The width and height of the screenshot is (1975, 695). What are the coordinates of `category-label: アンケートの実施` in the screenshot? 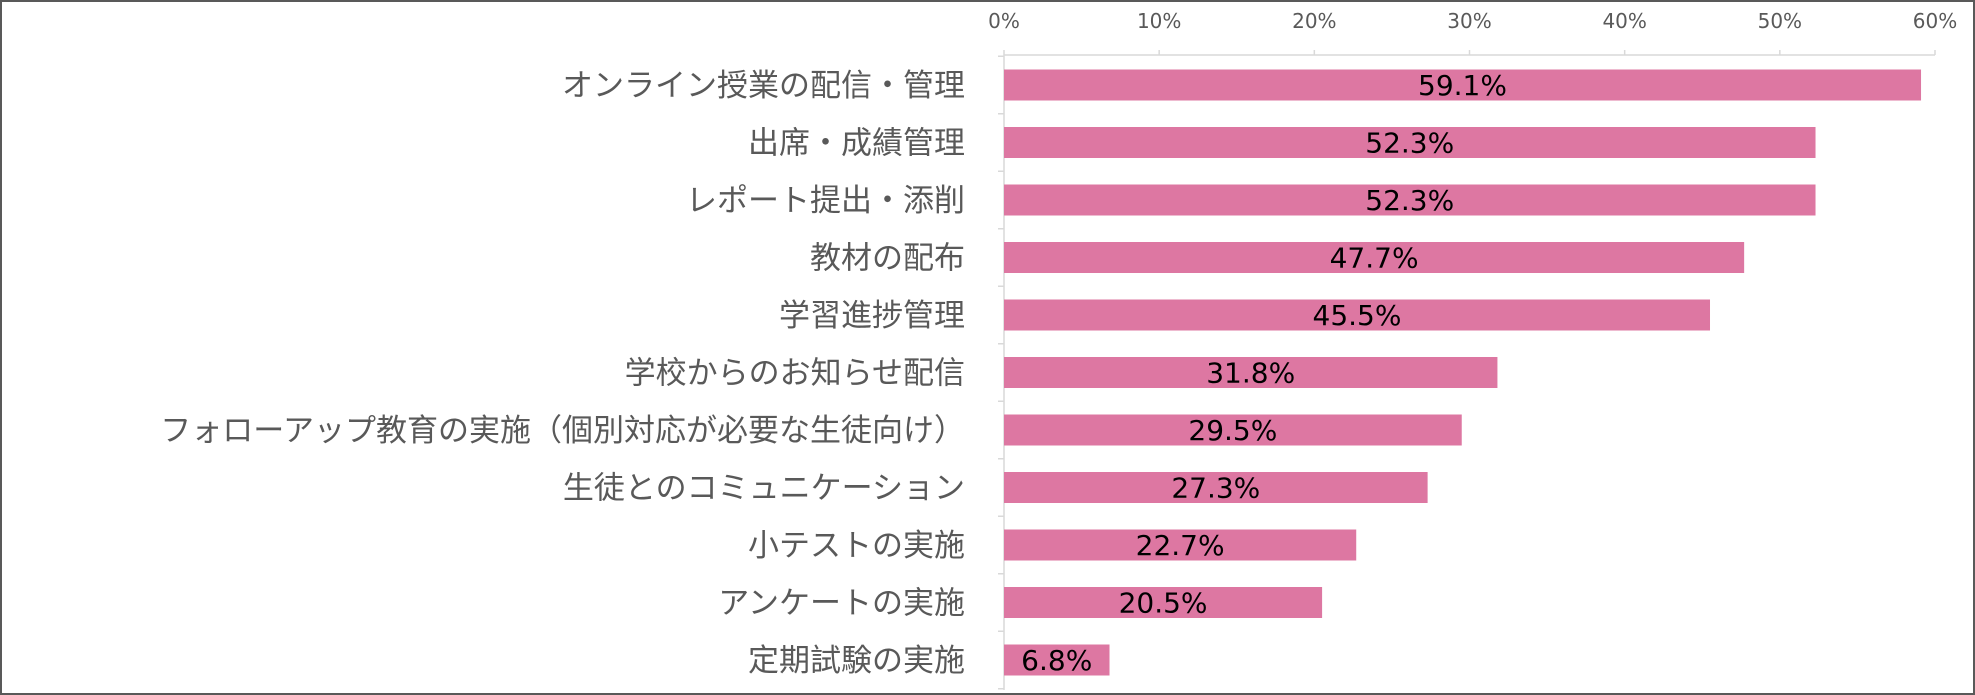 It's located at (841, 604).